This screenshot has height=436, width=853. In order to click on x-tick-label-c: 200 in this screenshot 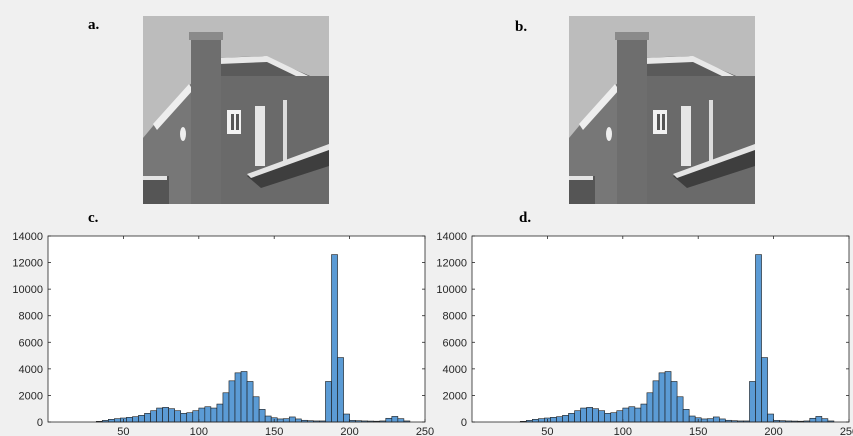, I will do `click(349, 431)`.